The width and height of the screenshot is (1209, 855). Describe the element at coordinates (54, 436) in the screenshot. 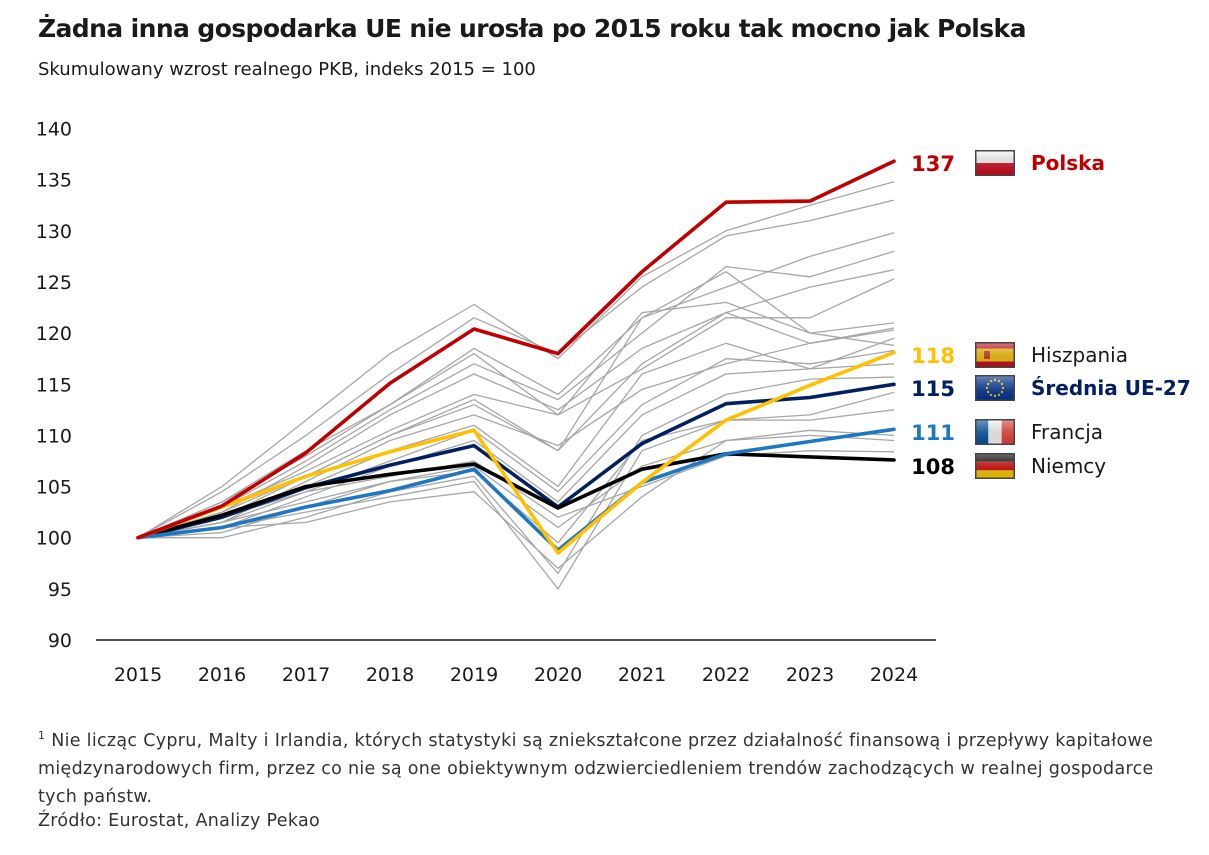

I see `y-tick-label: 110` at that location.